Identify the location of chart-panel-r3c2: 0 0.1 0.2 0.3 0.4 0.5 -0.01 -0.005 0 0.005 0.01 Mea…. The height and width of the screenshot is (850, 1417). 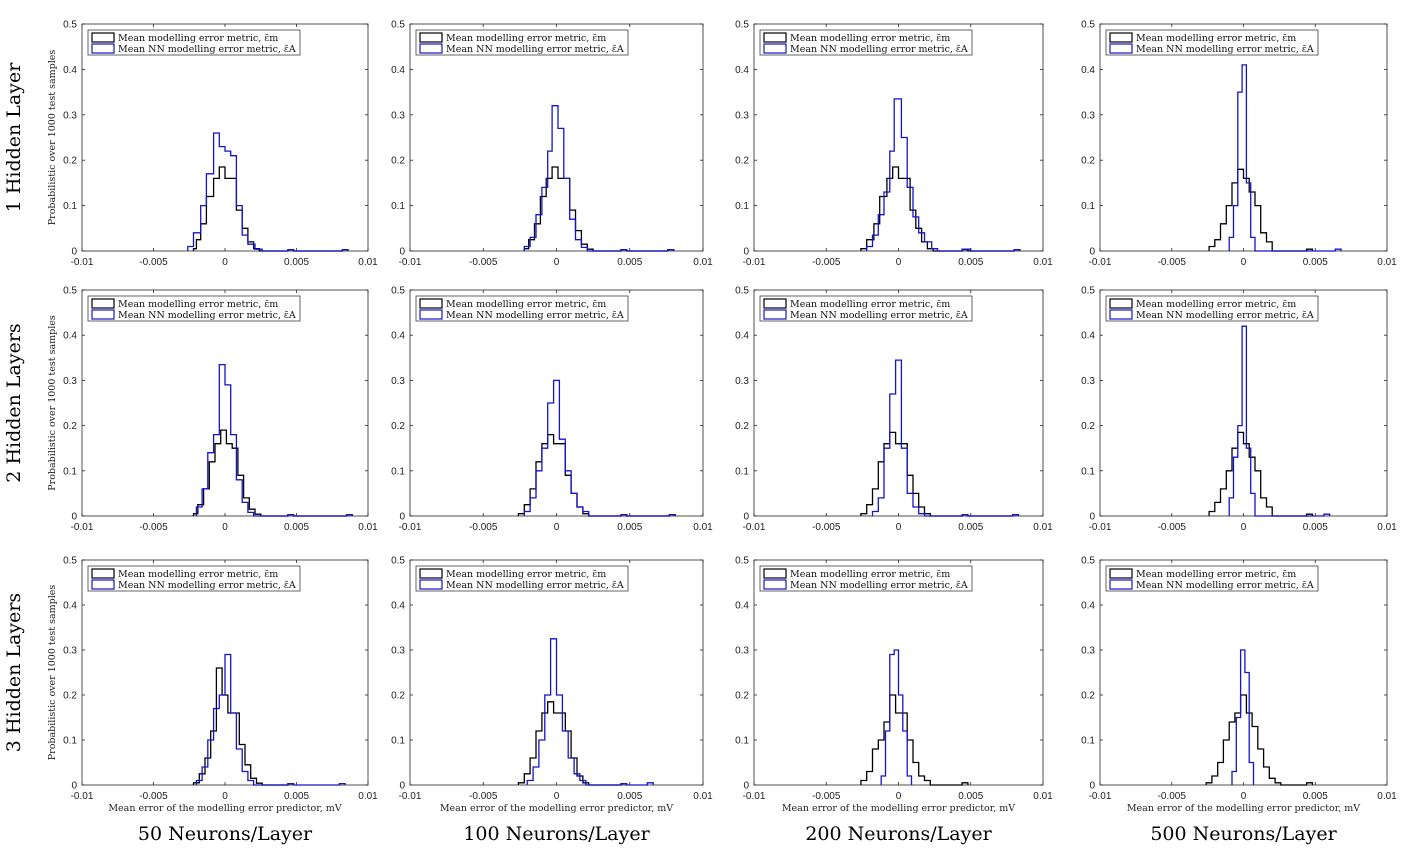
(552, 685).